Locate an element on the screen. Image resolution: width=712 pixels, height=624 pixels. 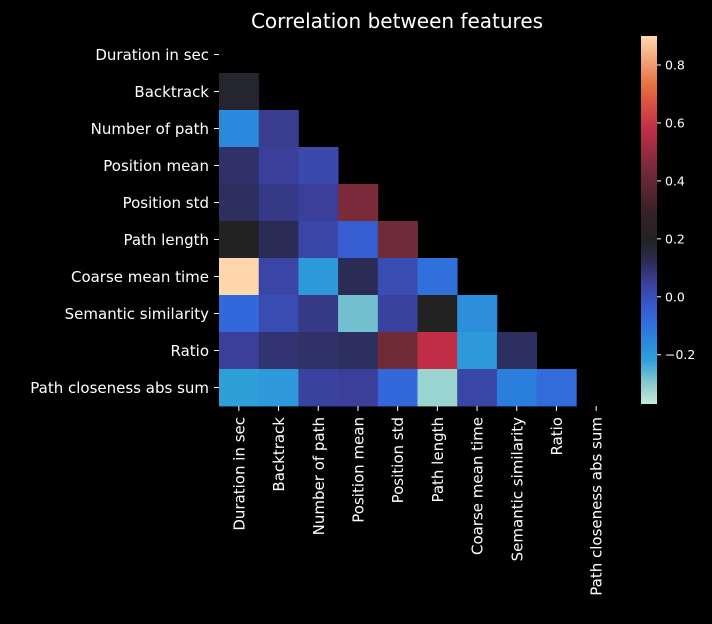
column-label: Semantic similarity is located at coordinates (517, 489).